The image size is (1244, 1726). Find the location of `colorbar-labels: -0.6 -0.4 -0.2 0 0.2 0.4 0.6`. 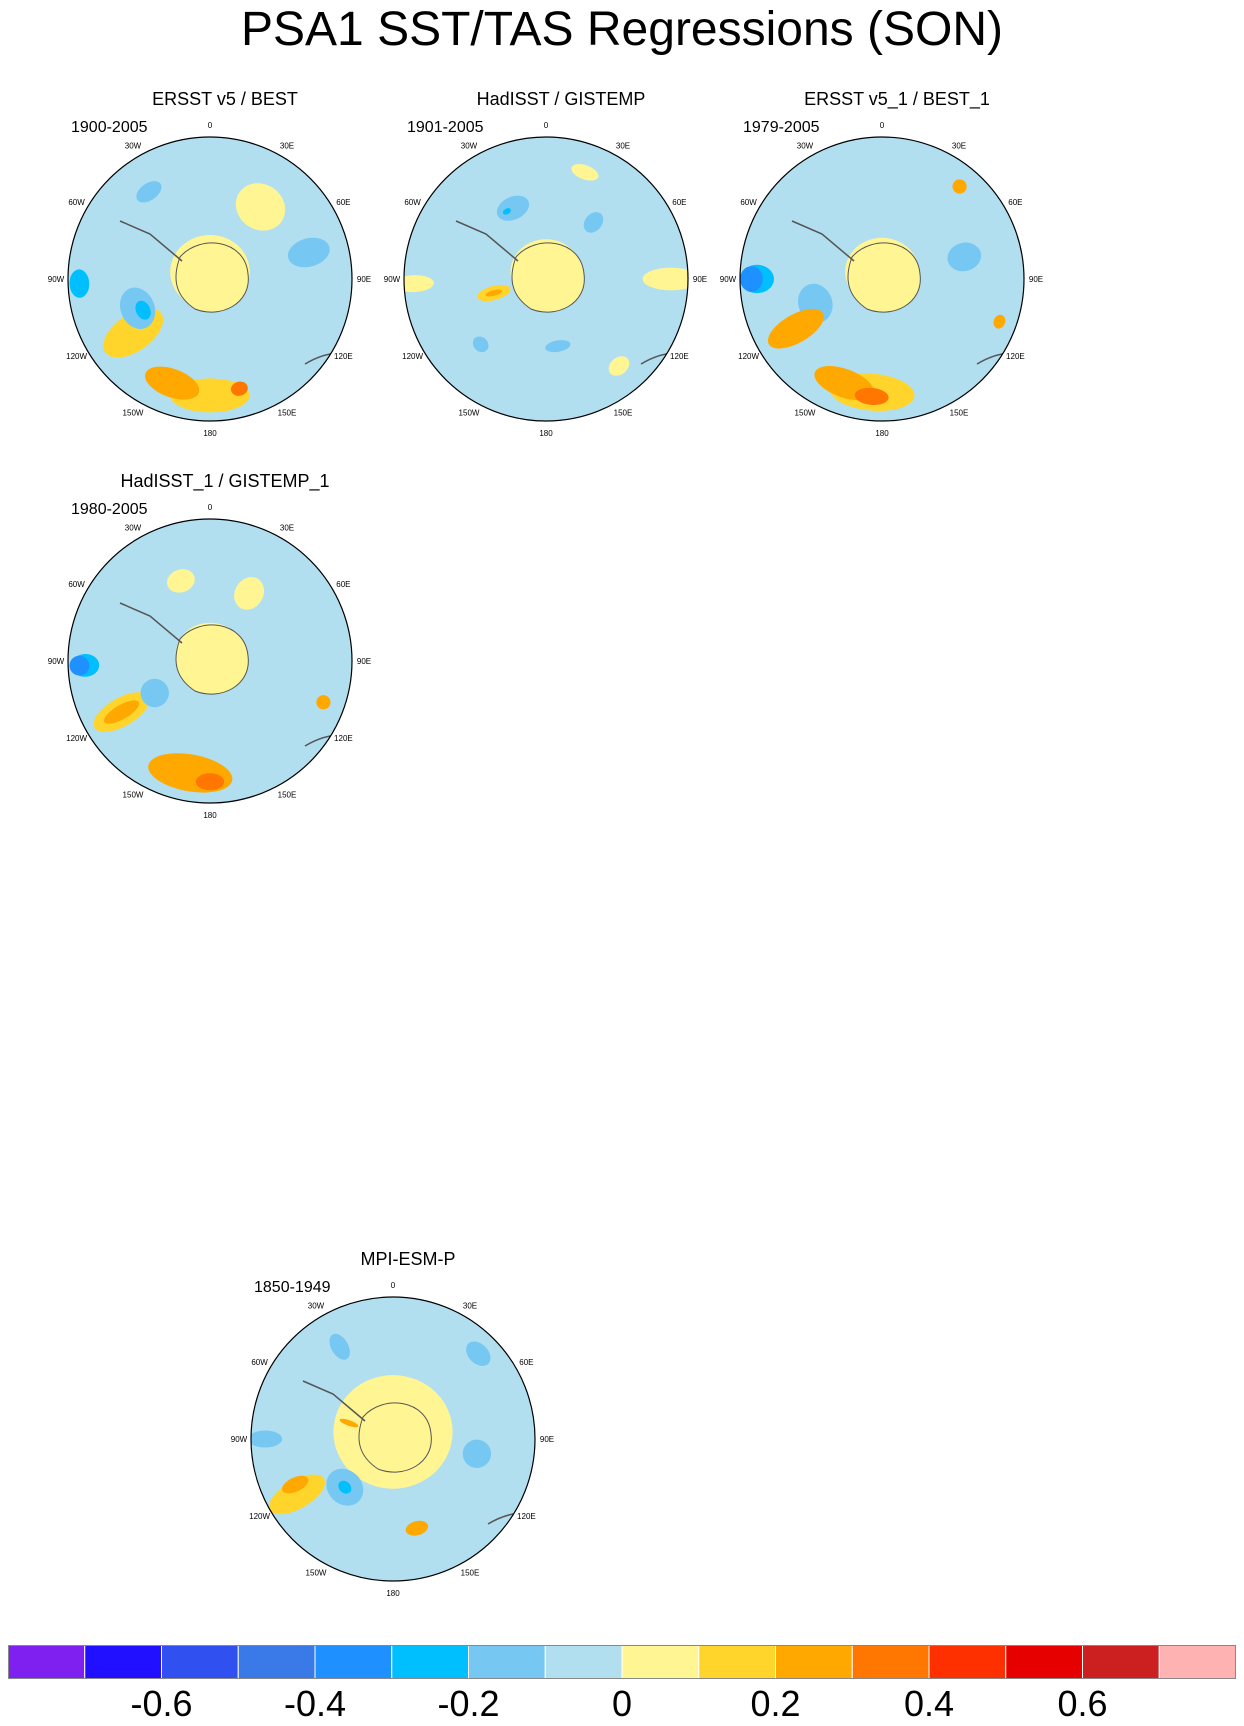

colorbar-labels: -0.6 -0.4 -0.2 0 0.2 0.4 0.6 is located at coordinates (622, 1705).